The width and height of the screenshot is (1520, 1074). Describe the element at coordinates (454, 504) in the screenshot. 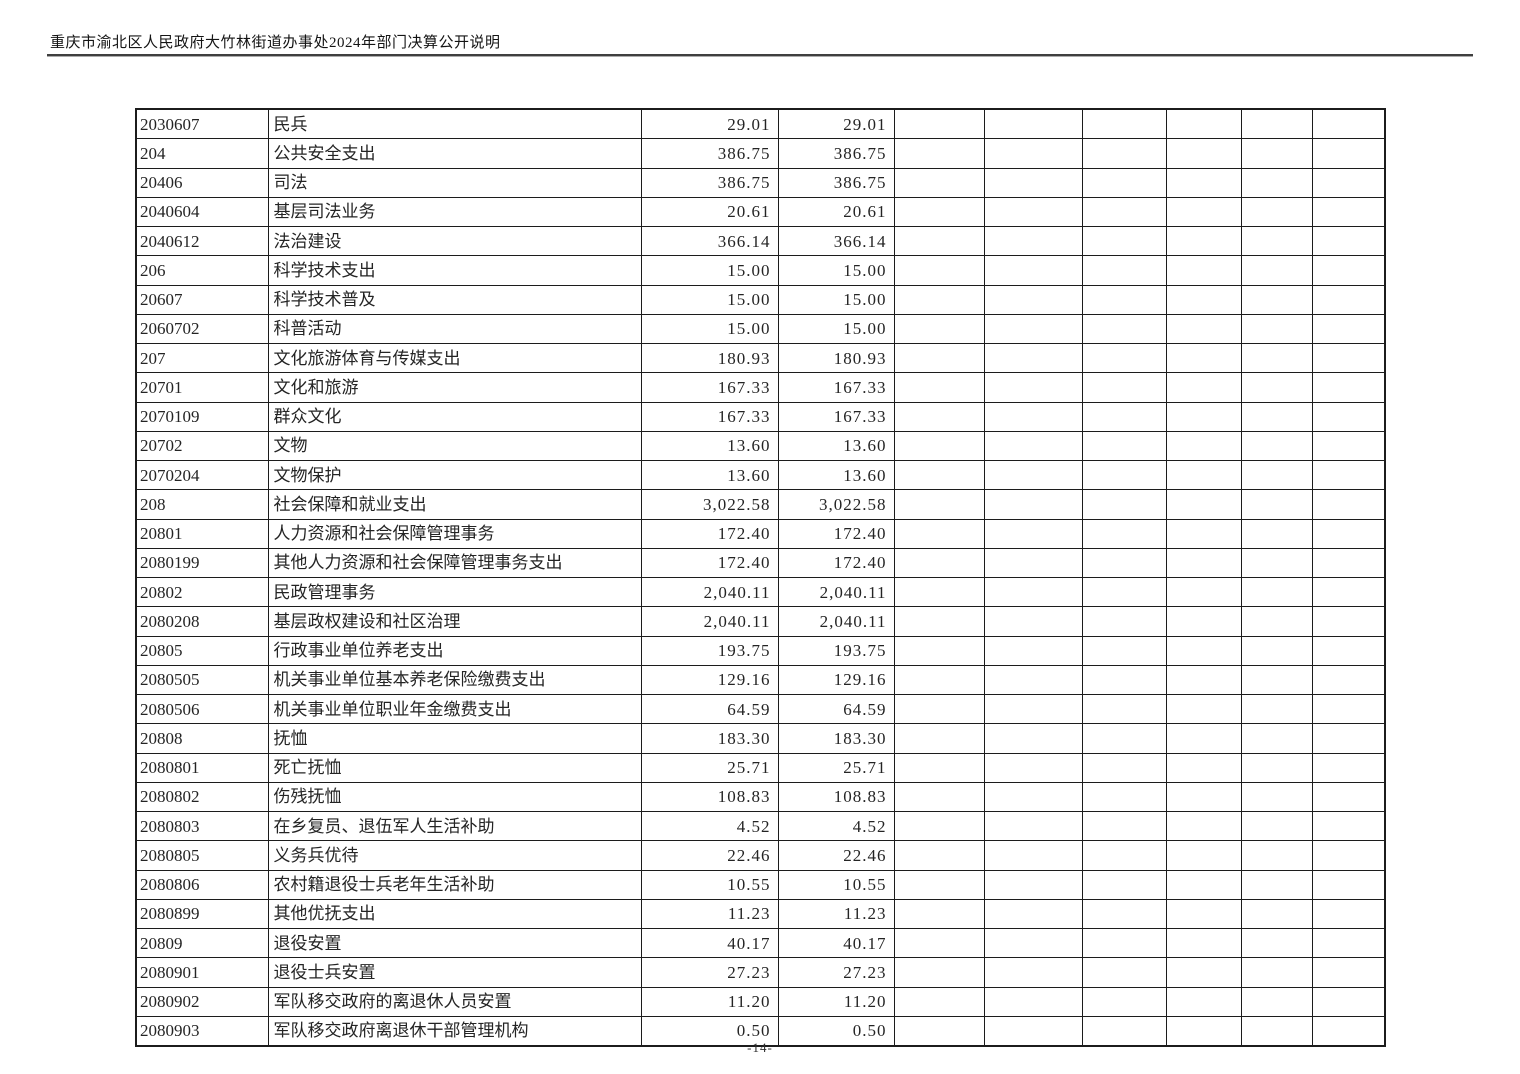

I see `name-cell: 社会保障和就业支出` at that location.